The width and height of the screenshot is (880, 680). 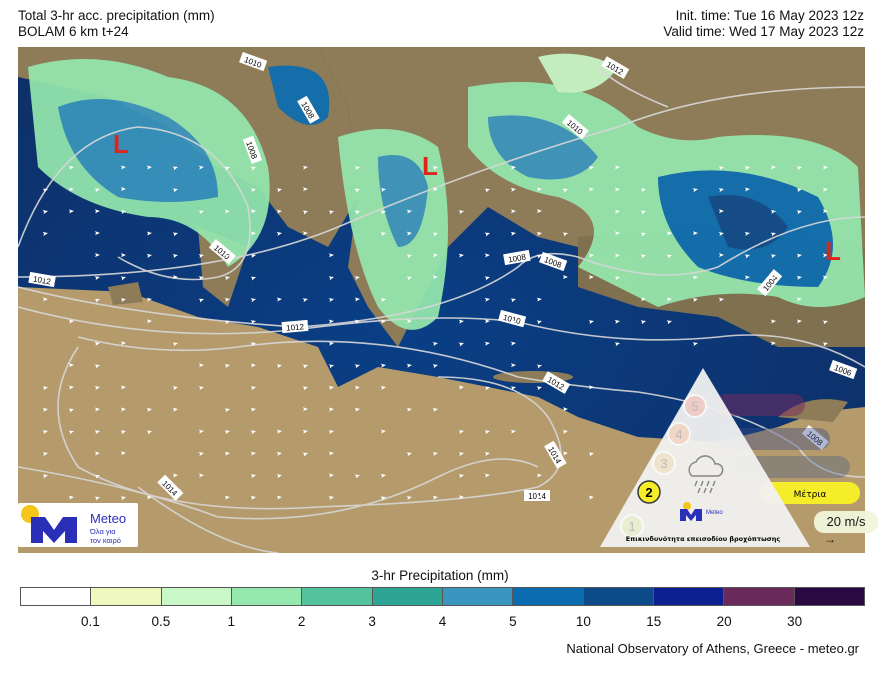 I want to click on valid-time: Valid time: Wed 17 May 2023 12z, so click(x=763, y=32).